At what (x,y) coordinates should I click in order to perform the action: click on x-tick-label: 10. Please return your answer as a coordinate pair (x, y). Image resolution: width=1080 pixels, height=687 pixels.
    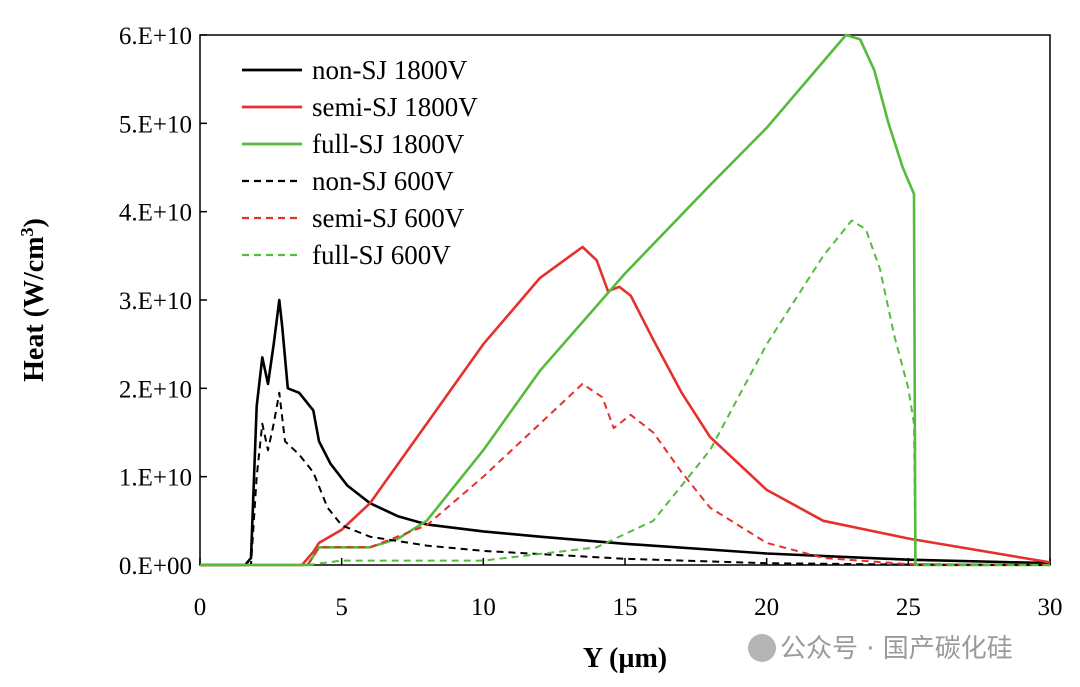
    Looking at the image, I should click on (483, 607).